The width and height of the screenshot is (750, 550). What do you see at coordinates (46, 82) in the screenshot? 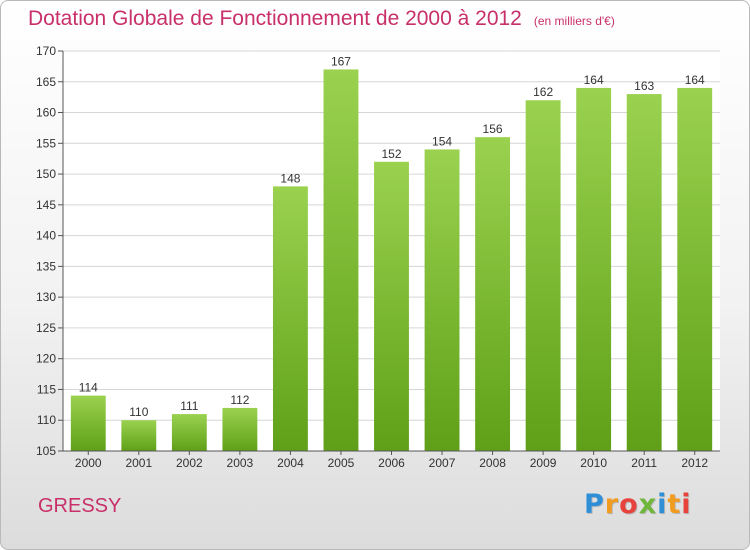
I see `y-tick-label: 165` at bounding box center [46, 82].